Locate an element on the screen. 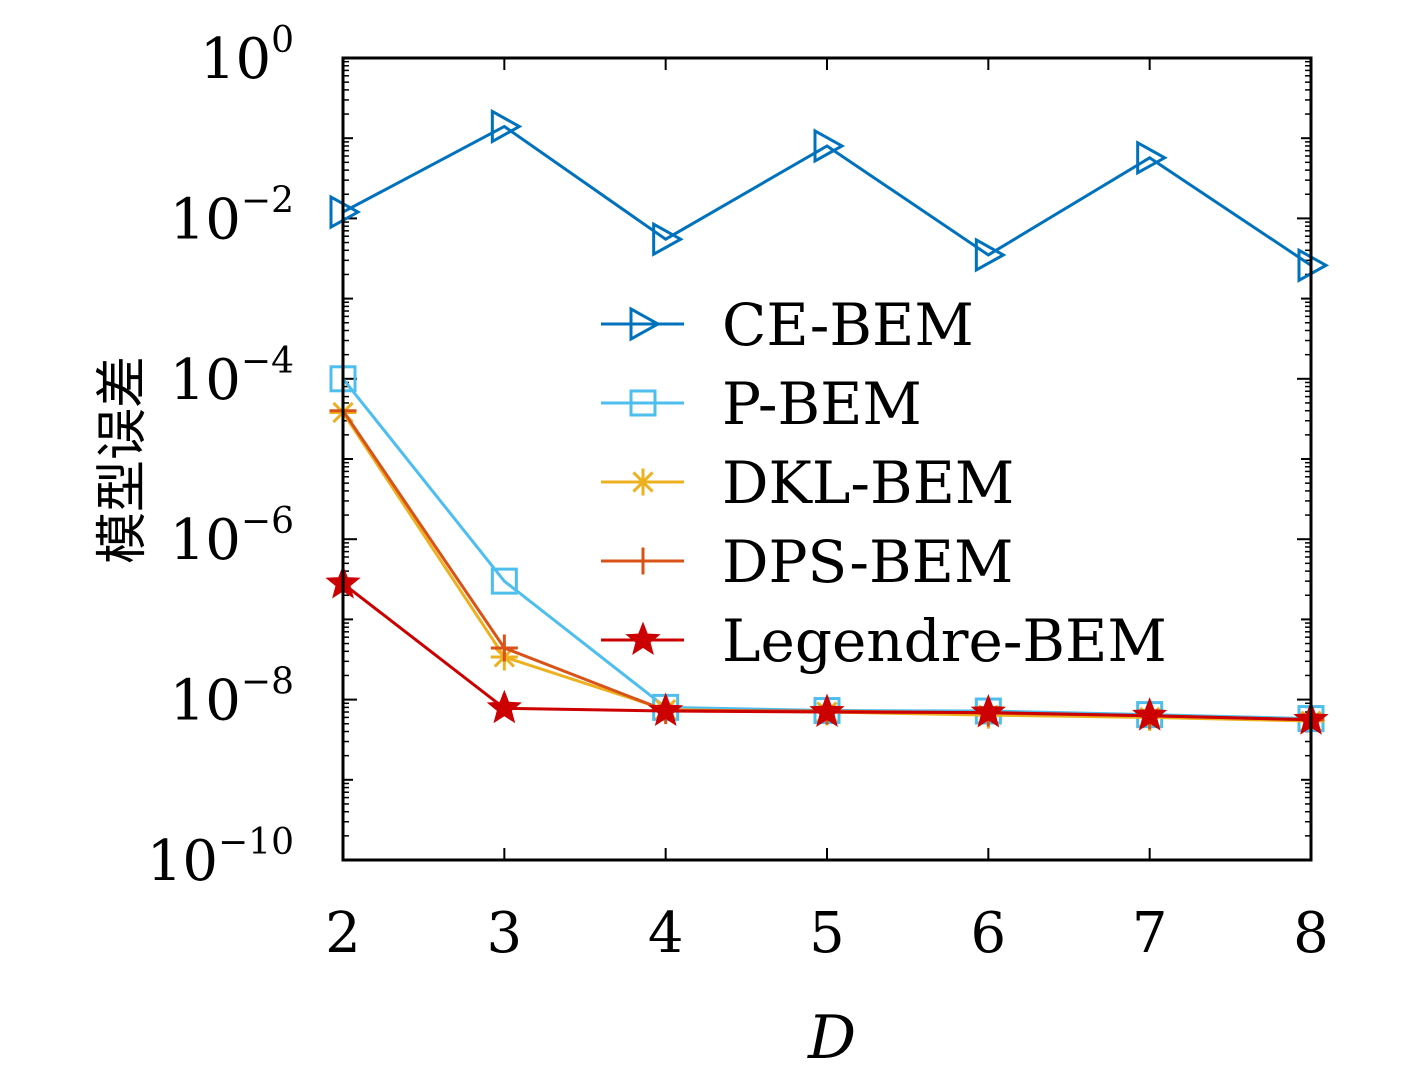 The height and width of the screenshot is (1087, 1417). y-tick-label: 10⁻⁴ is located at coordinates (232, 377).